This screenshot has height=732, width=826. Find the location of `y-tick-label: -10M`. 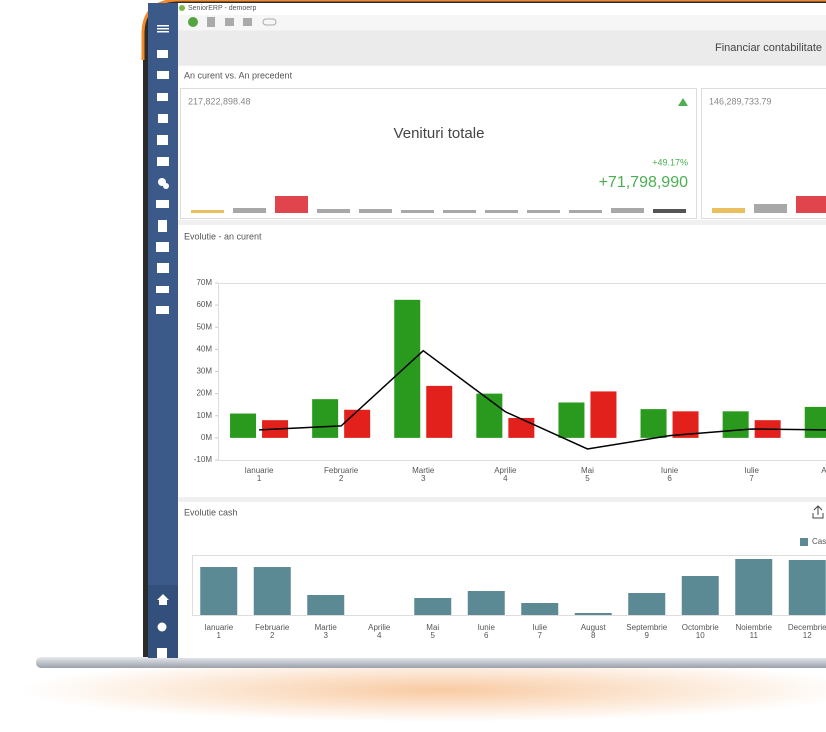

y-tick-label: -10M is located at coordinates (203, 459).